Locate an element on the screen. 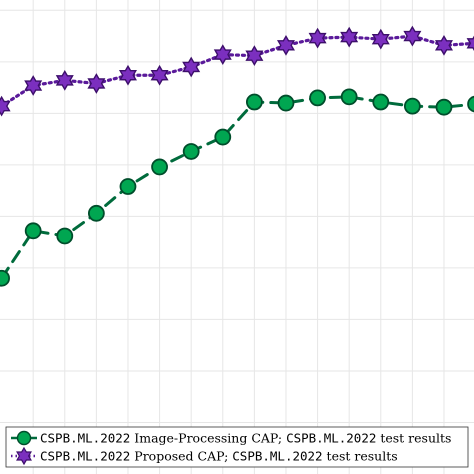 The image size is (474, 474). legend-marker-proposed is located at coordinates (24, 456).